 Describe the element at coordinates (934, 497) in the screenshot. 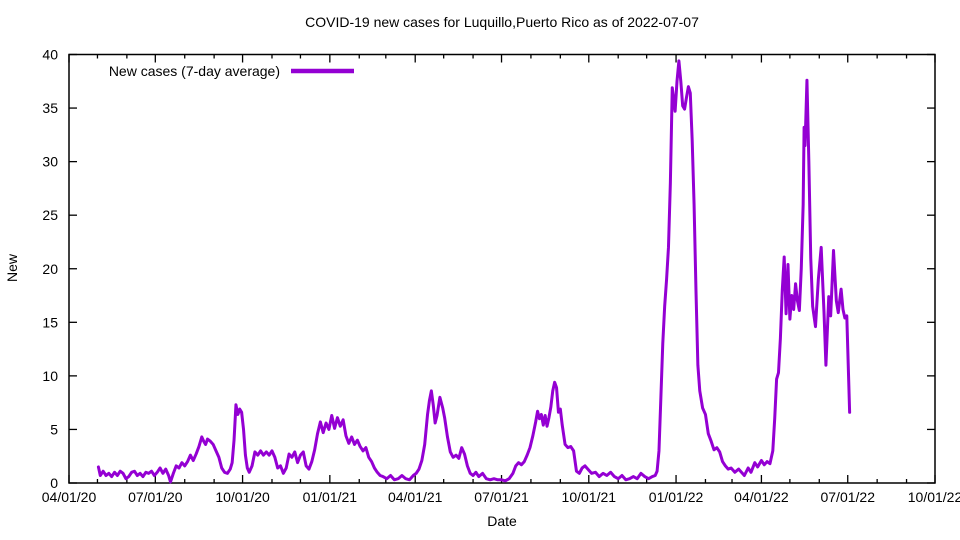

I see `x-tick-label: 10/01/22` at that location.